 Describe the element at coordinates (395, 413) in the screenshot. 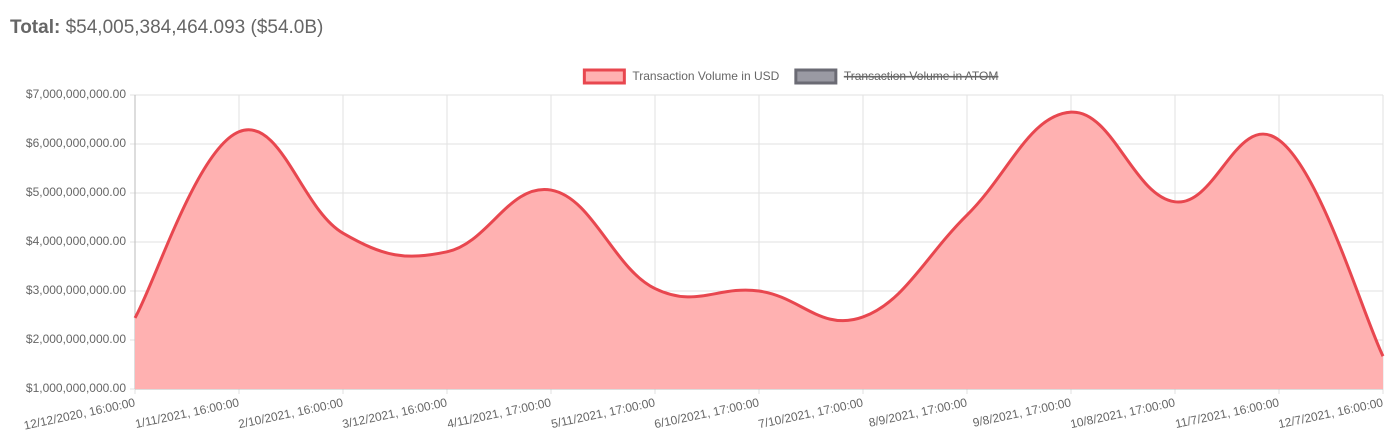

I see `x-tick-label: 3/12/2021, 16:00:00` at that location.